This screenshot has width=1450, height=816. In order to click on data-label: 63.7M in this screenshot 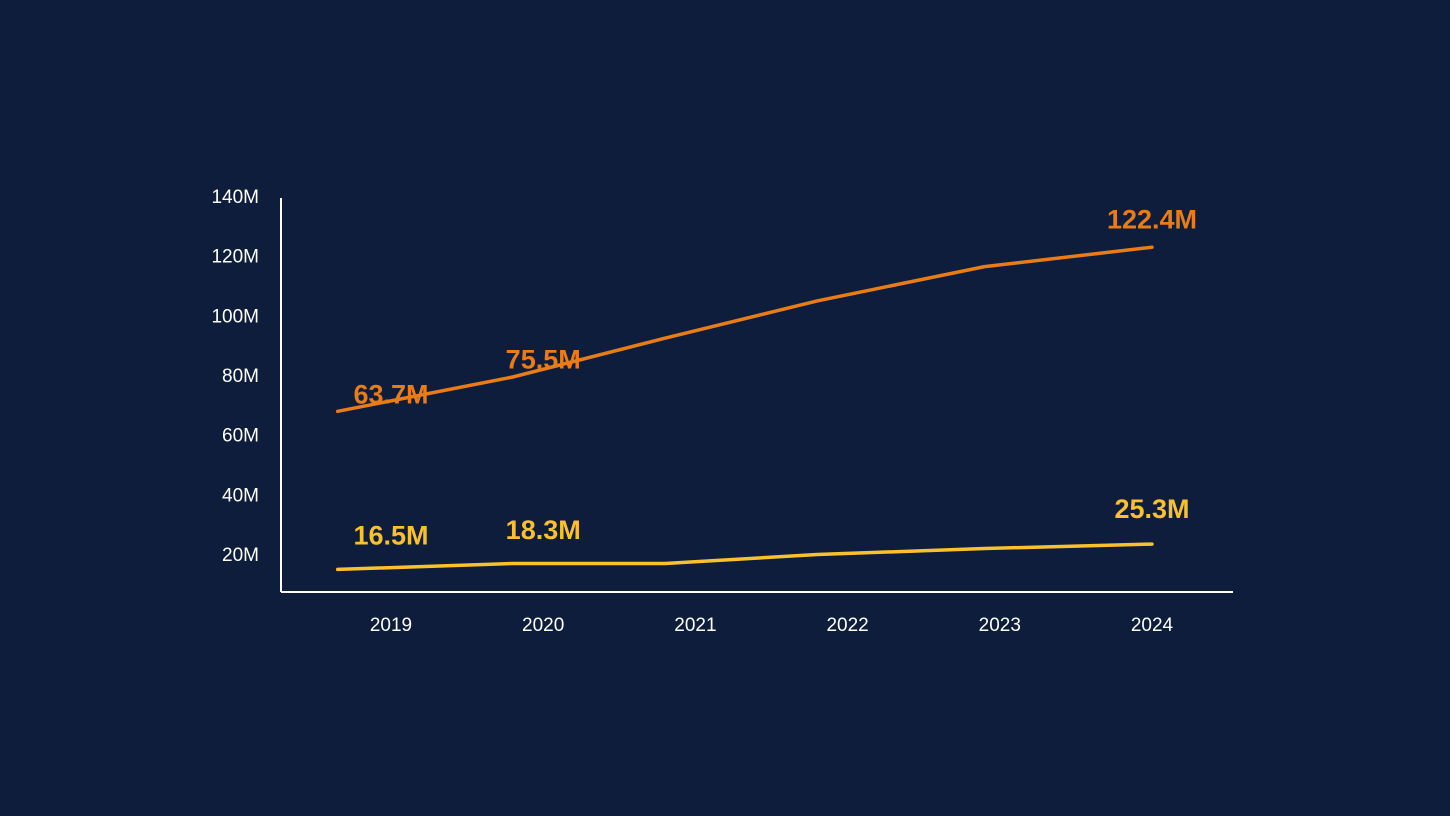, I will do `click(390, 395)`.